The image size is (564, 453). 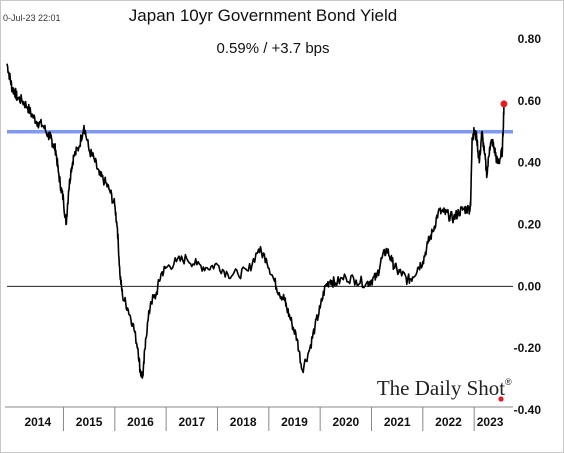 I want to click on x-tick-label: 2023, so click(x=490, y=422).